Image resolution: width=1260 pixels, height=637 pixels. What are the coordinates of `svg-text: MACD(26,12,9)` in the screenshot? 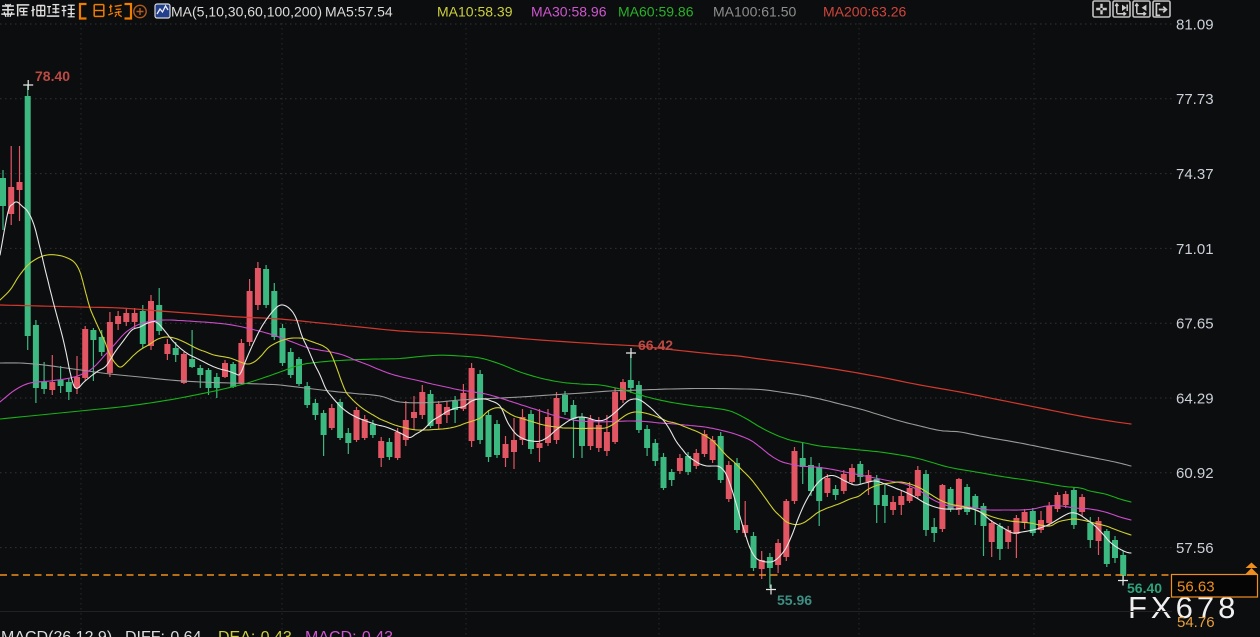 It's located at (56, 633).